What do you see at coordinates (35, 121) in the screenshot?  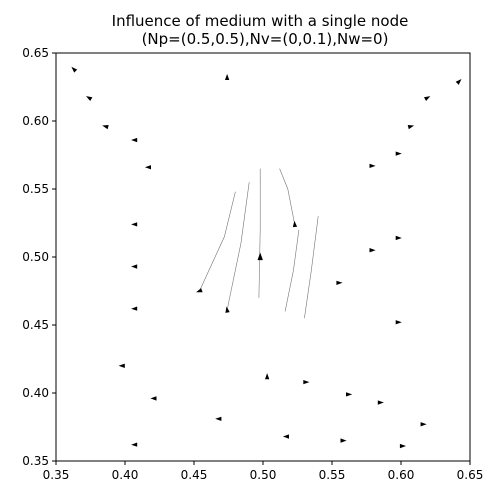 I see `y-tick-label: 0.60` at bounding box center [35, 121].